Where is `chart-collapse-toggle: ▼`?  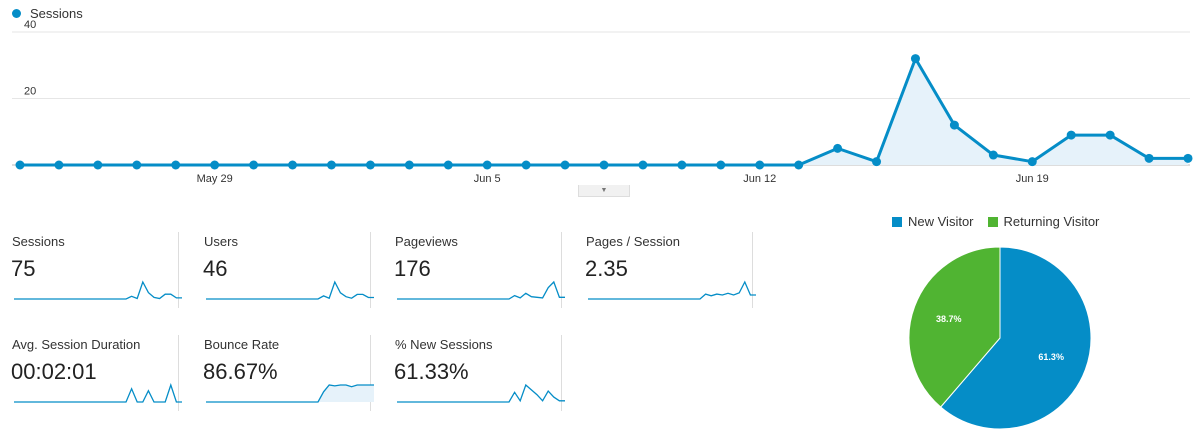 chart-collapse-toggle: ▼ is located at coordinates (604, 191).